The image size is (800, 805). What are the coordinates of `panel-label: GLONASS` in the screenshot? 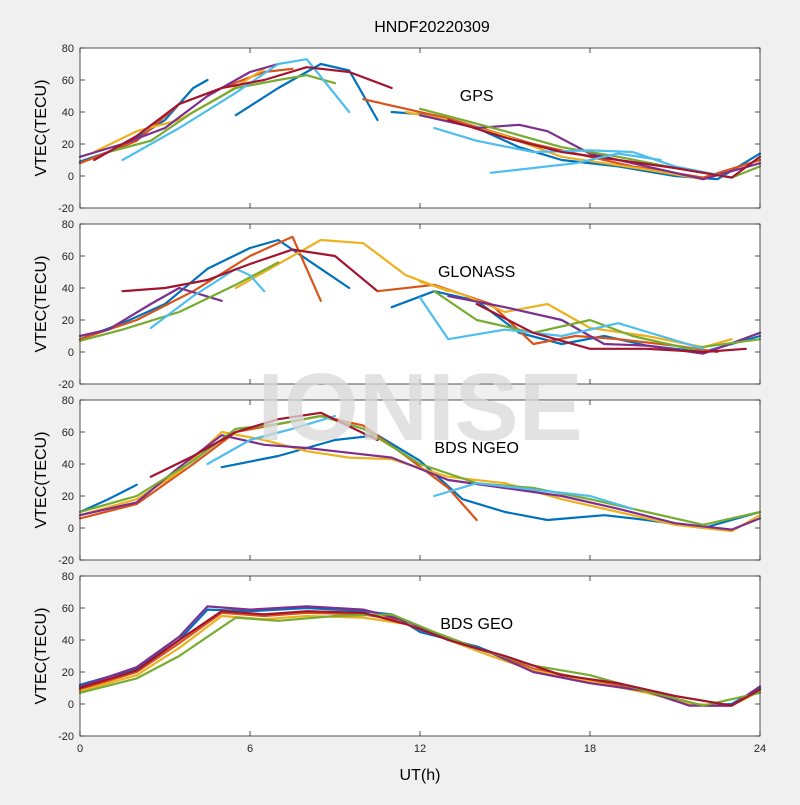 It's located at (476, 272).